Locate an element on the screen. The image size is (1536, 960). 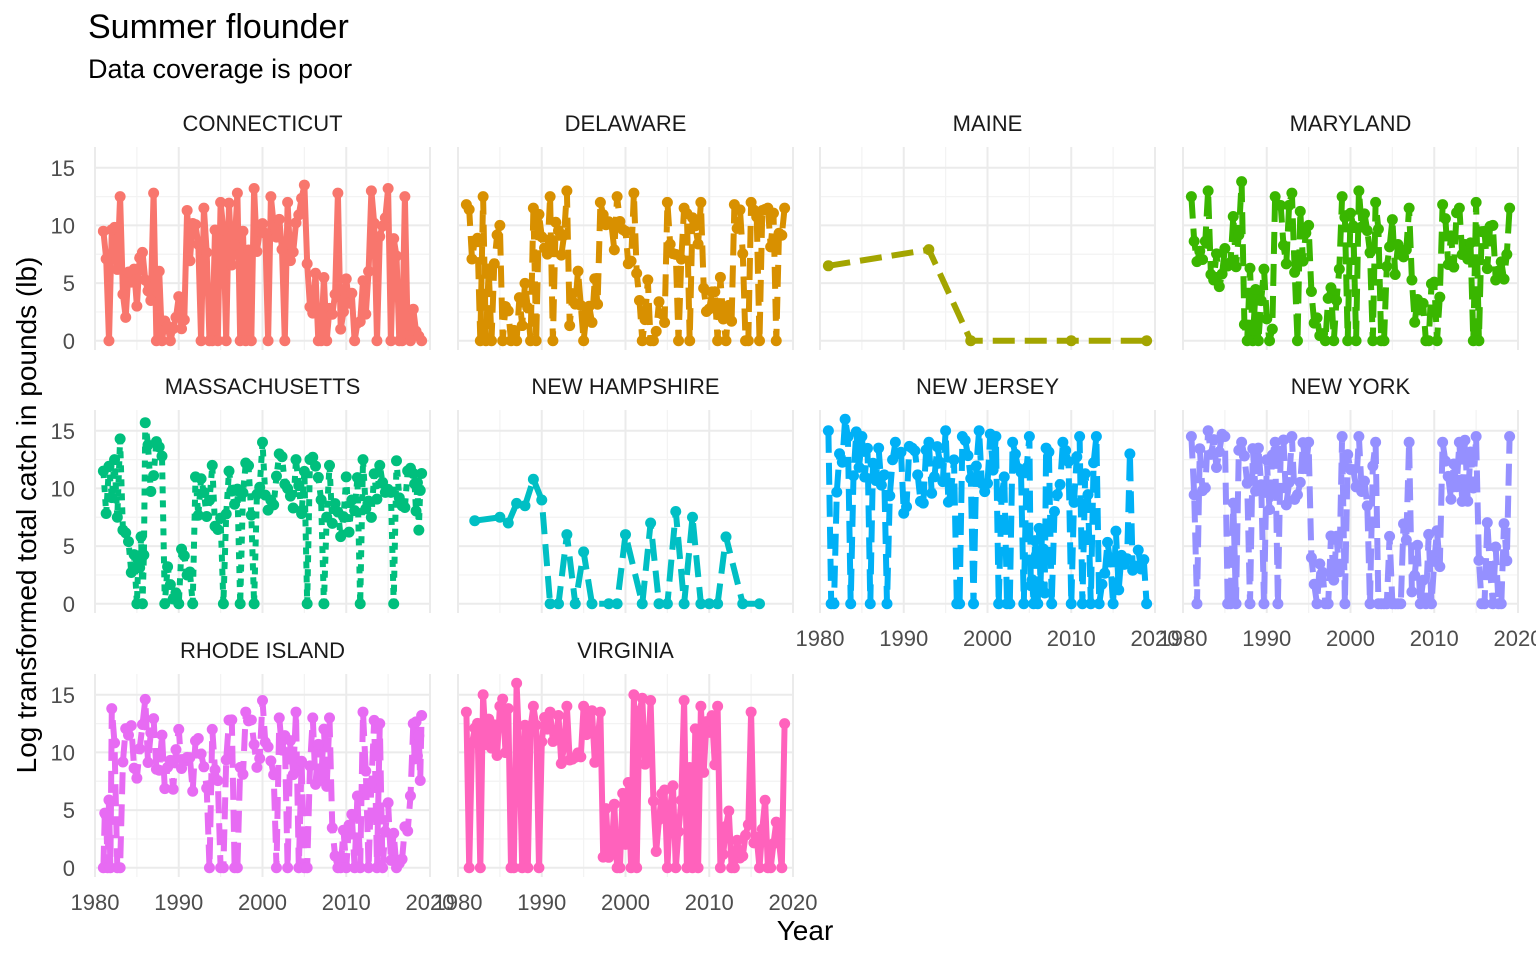
y-tick-label: 0 is located at coordinates (69, 868).